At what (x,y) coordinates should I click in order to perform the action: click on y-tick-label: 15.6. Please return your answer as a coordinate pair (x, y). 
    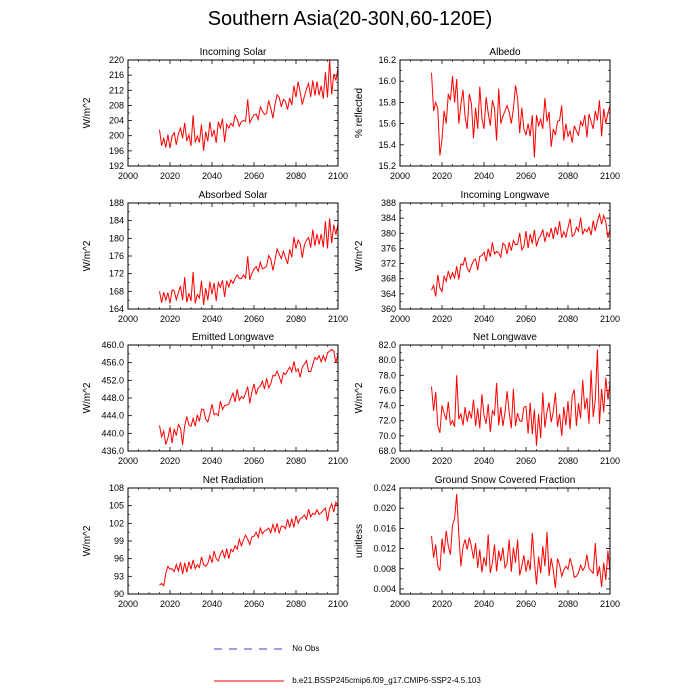
    Looking at the image, I should click on (387, 124).